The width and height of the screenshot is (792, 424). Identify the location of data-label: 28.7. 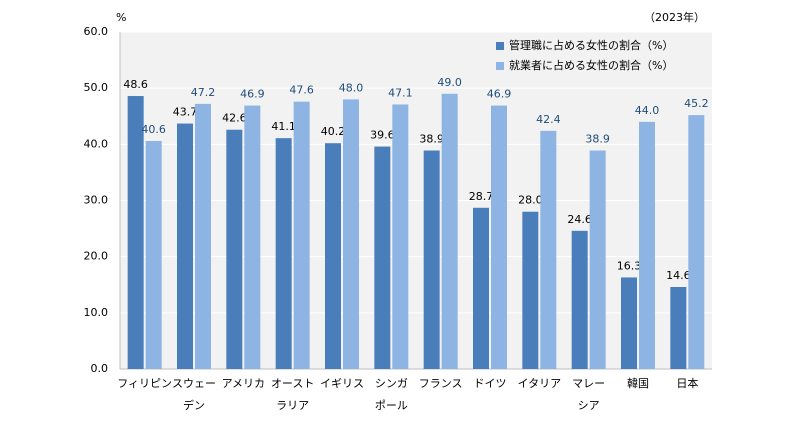
(481, 196).